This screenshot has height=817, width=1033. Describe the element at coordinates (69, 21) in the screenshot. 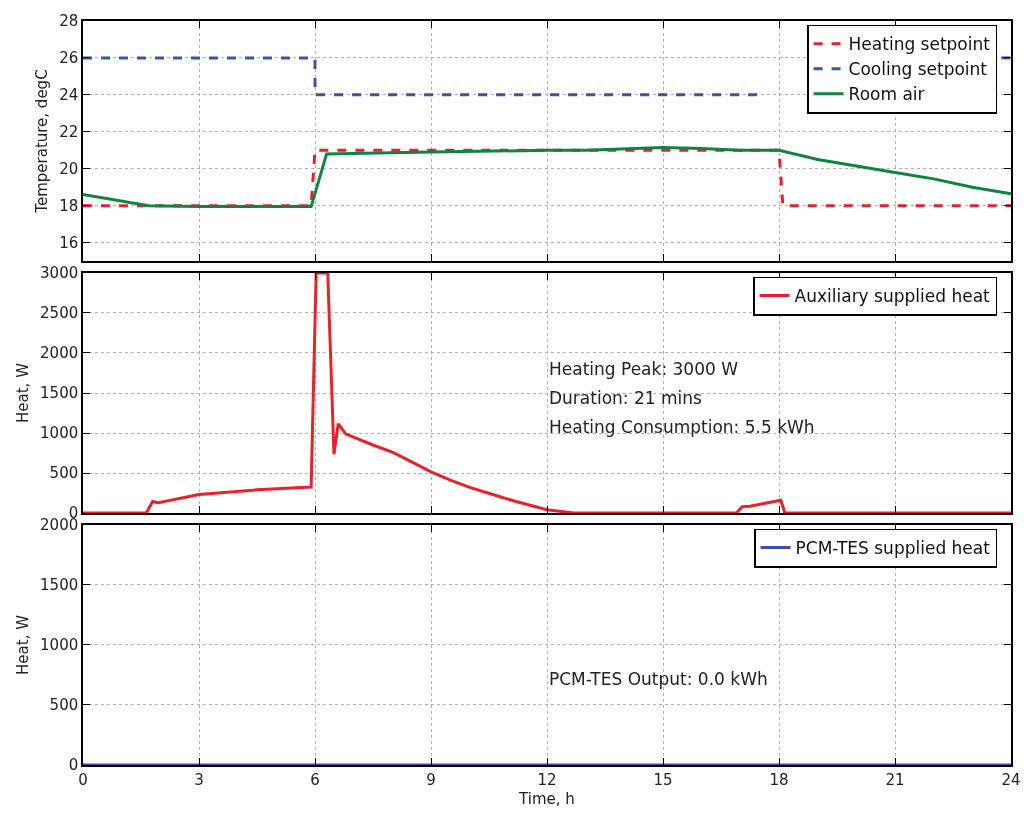

I see `y-tick-label: 28` at that location.